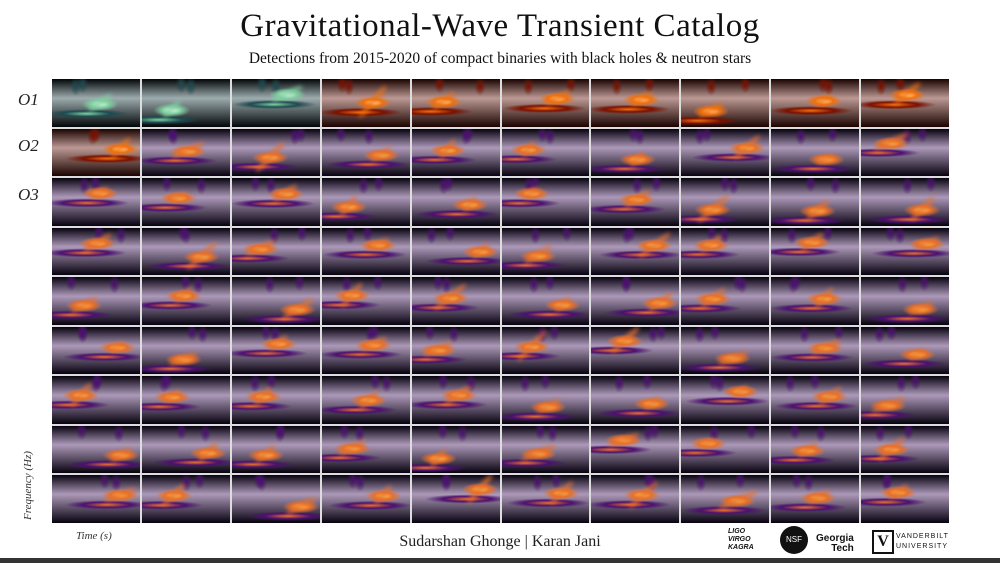 Image resolution: width=1000 pixels, height=563 pixels. I want to click on bottom-bar, so click(500, 560).